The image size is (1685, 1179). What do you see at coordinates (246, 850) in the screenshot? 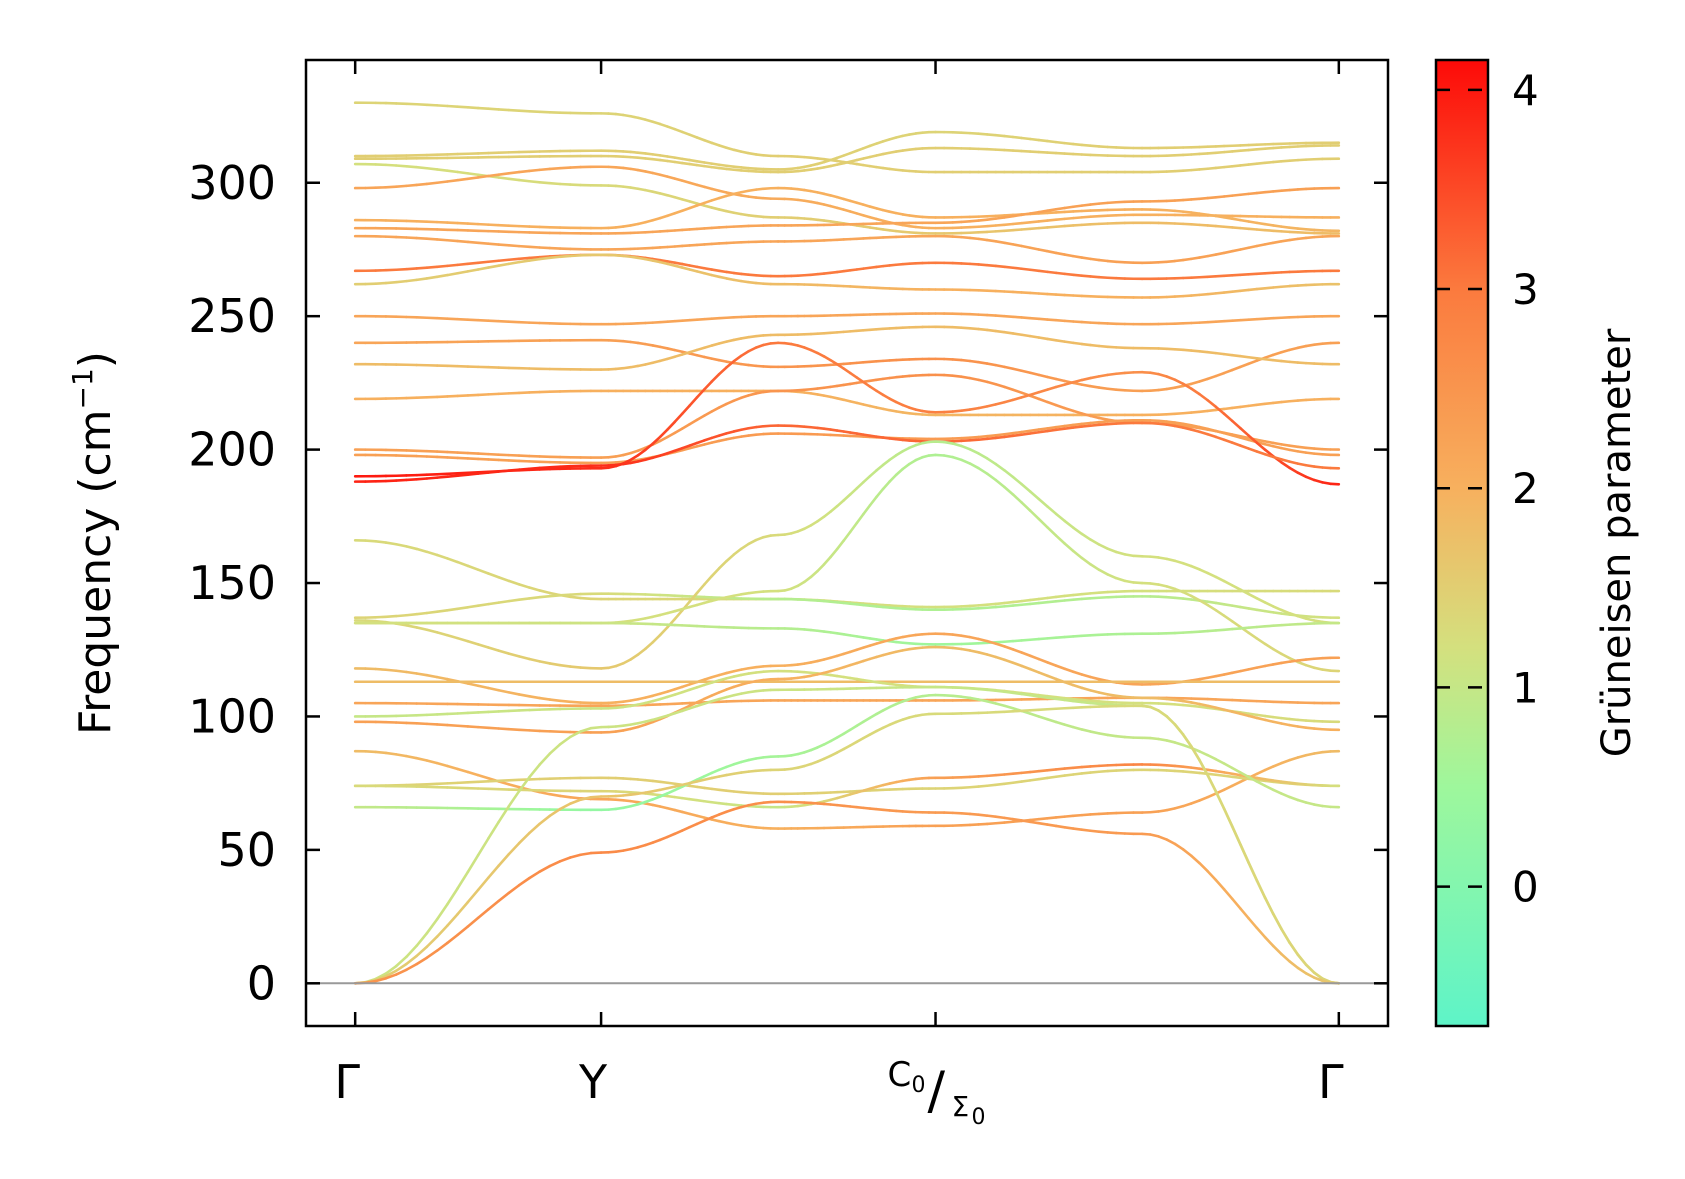
I see `y-tick-label: 50` at bounding box center [246, 850].